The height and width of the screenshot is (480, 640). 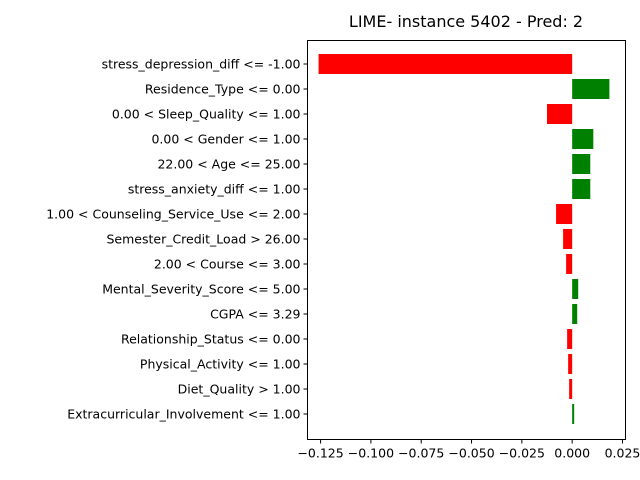 What do you see at coordinates (320, 453) in the screenshot?
I see `x-tick-label-0: −0.125` at bounding box center [320, 453].